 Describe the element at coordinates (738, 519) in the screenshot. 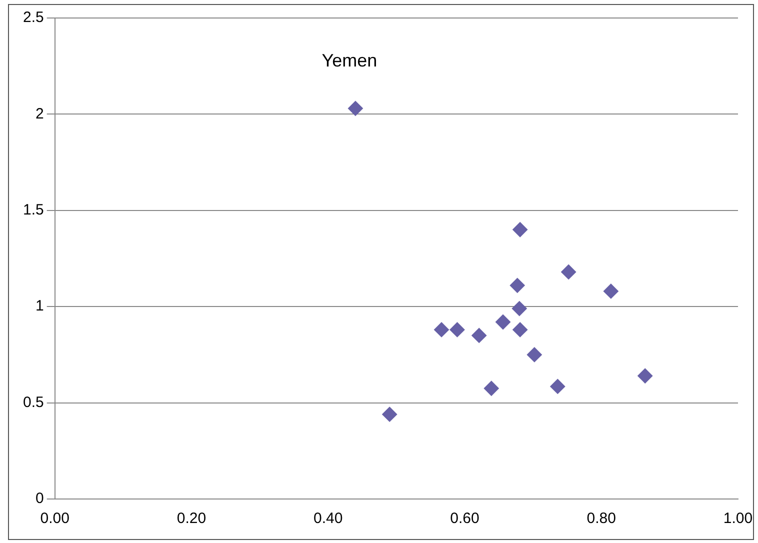

I see `x-tick-label: 1.00` at that location.